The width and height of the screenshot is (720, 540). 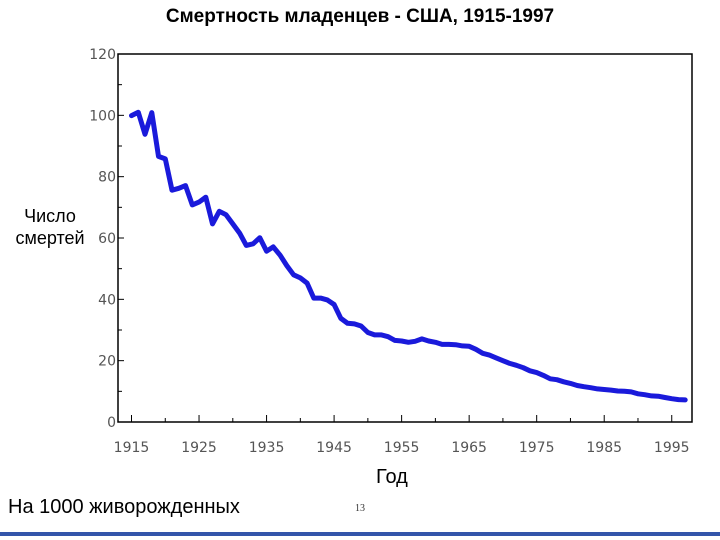 I want to click on x-tick-label: 1925, so click(x=199, y=448).